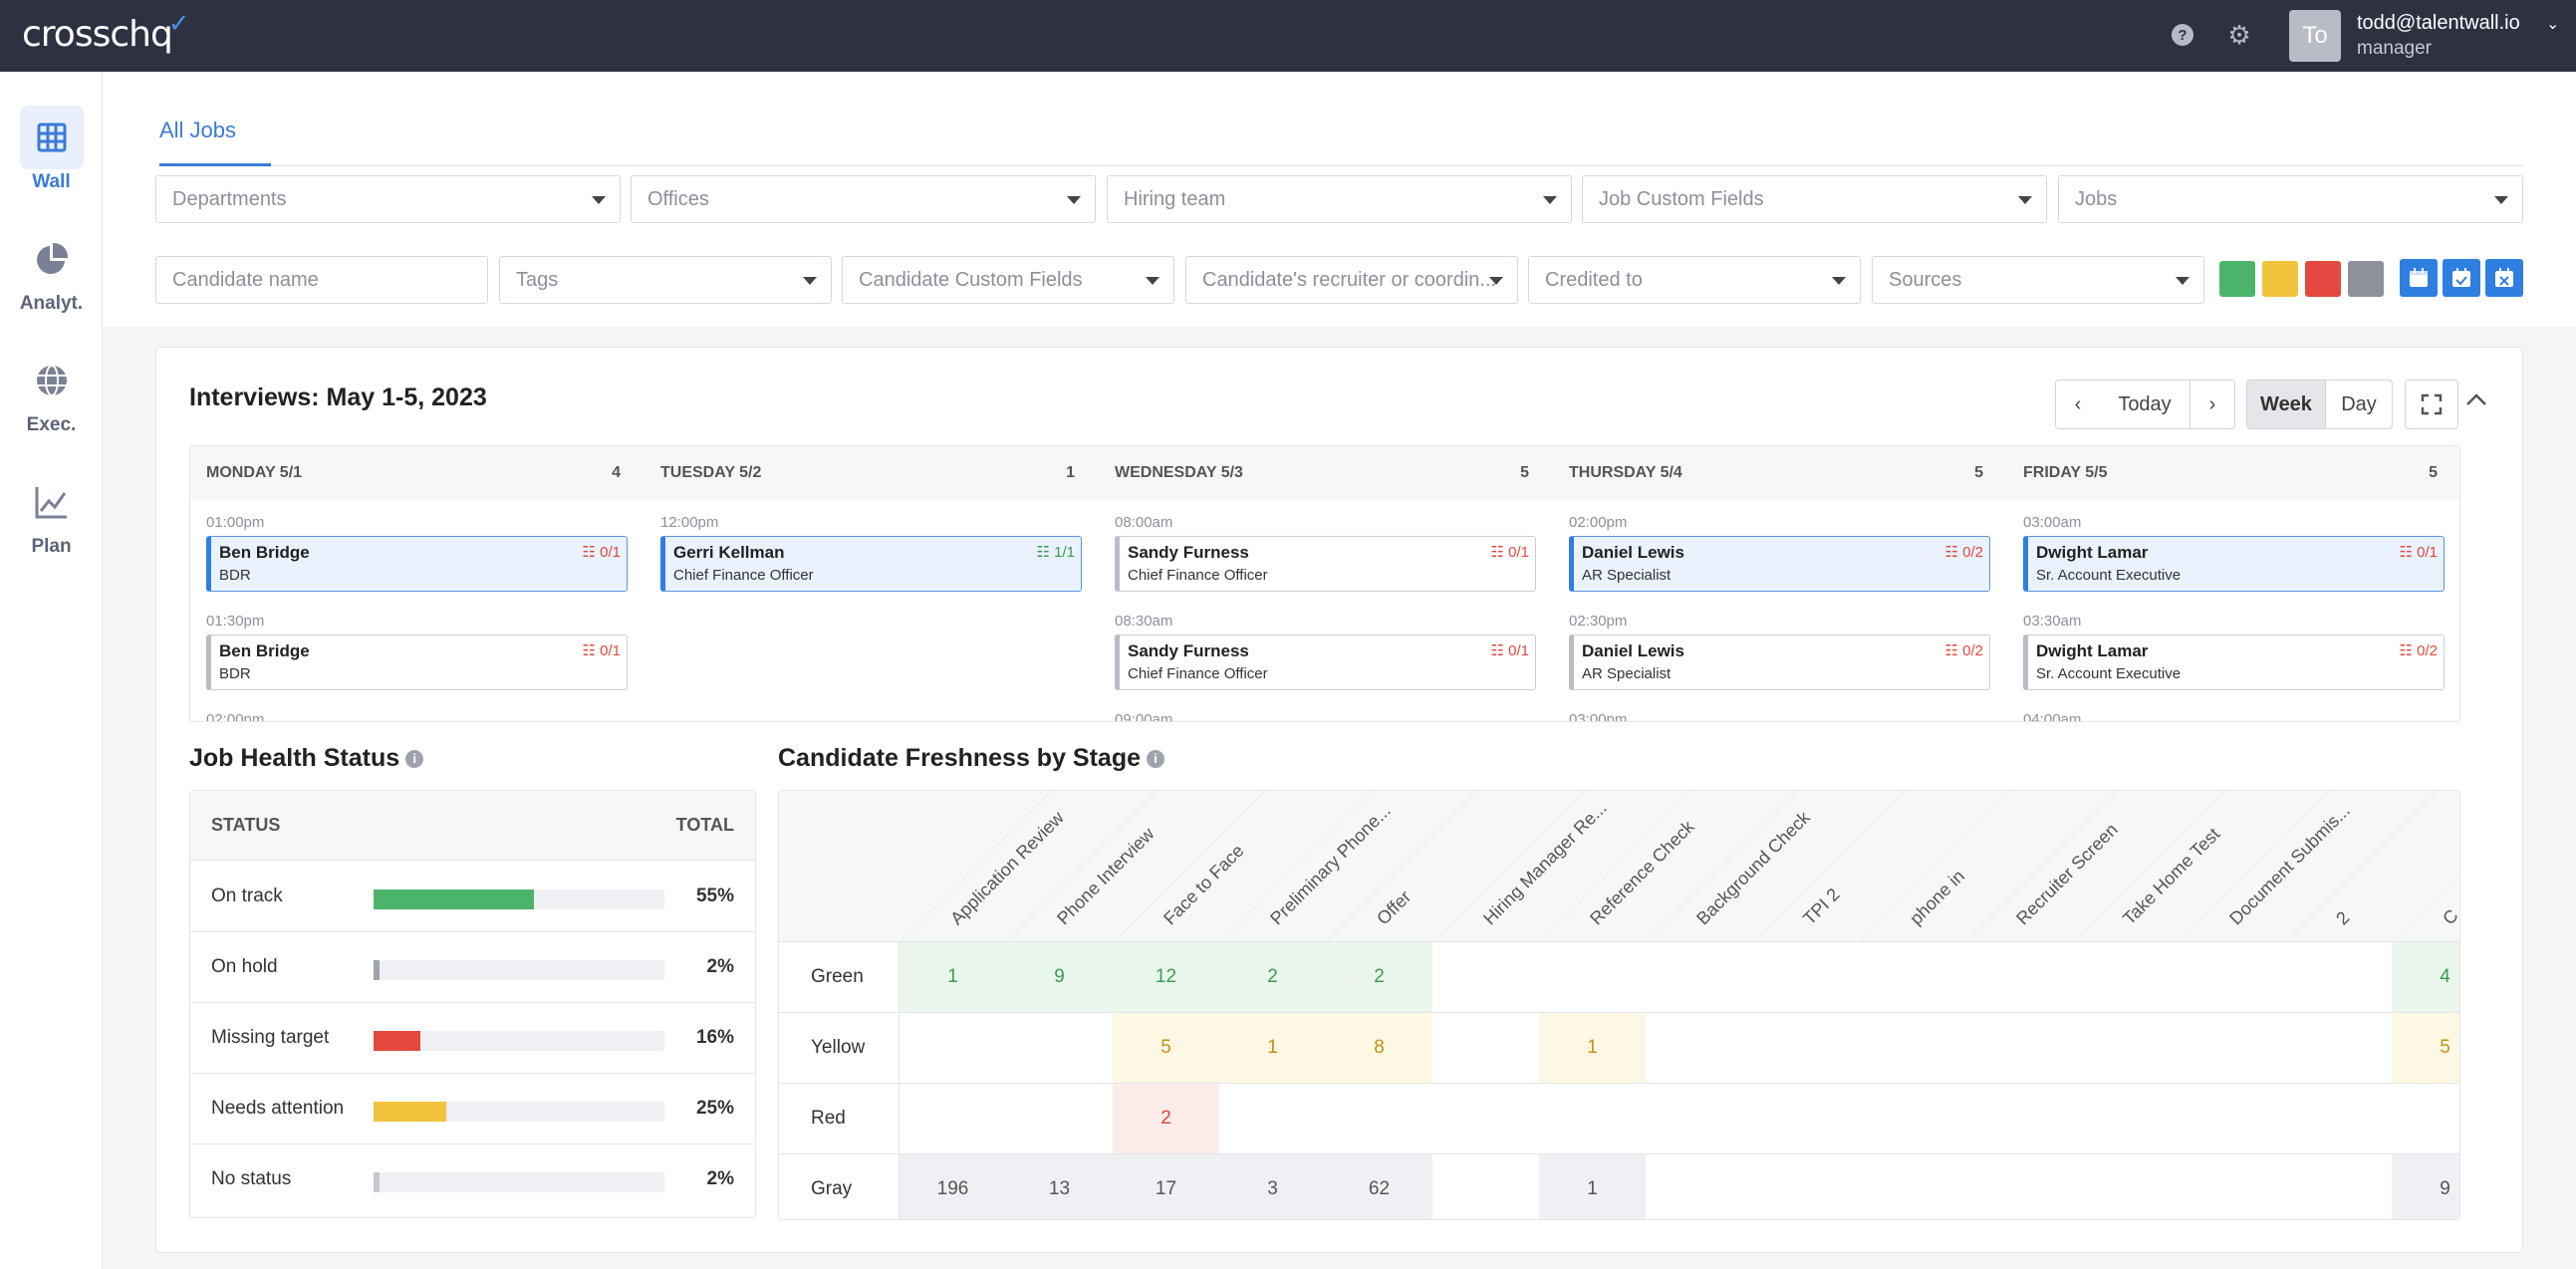 The image size is (2576, 1269). Describe the element at coordinates (321, 280) in the screenshot. I see `candidate-name-input: Candidate name` at that location.